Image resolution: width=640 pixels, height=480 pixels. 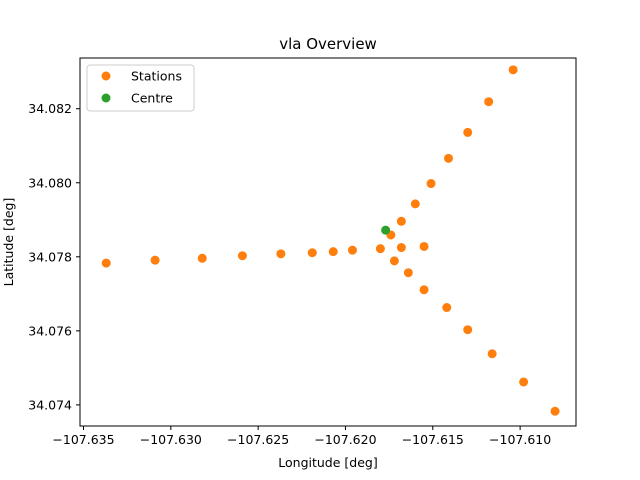 What do you see at coordinates (433, 439) in the screenshot?
I see `x-tick-label-4: −107.615` at bounding box center [433, 439].